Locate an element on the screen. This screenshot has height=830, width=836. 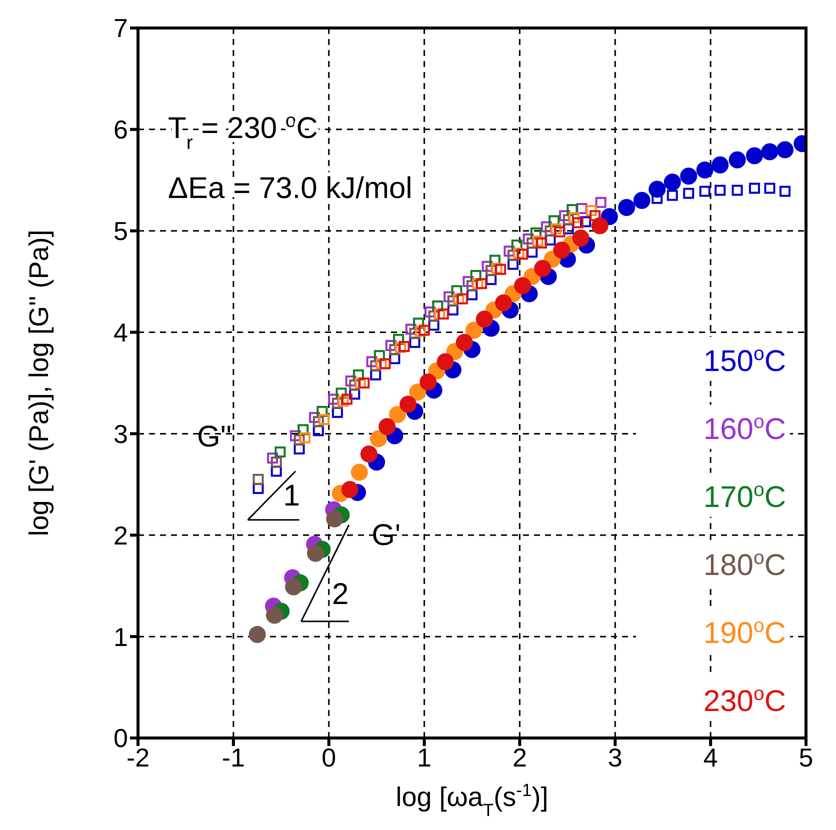
x-tick-label: 2 is located at coordinates (519, 757).